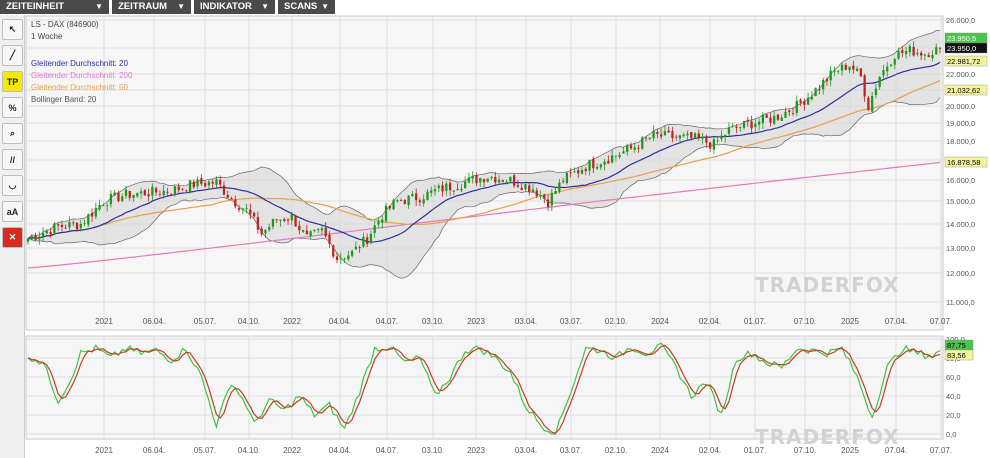 The width and height of the screenshot is (990, 458). I want to click on y-tick-label: 13.000,0, so click(960, 248).